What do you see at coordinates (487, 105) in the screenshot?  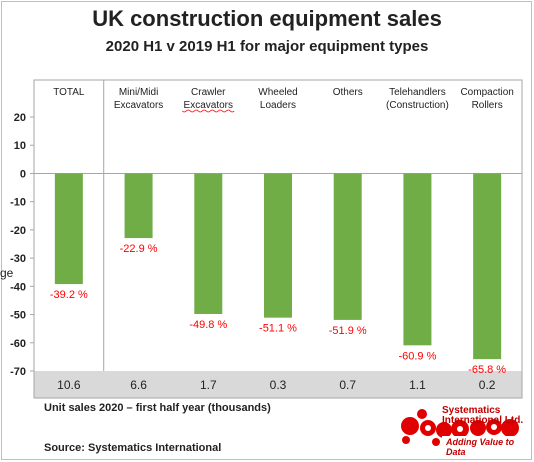 I see `category-label: Rollers` at bounding box center [487, 105].